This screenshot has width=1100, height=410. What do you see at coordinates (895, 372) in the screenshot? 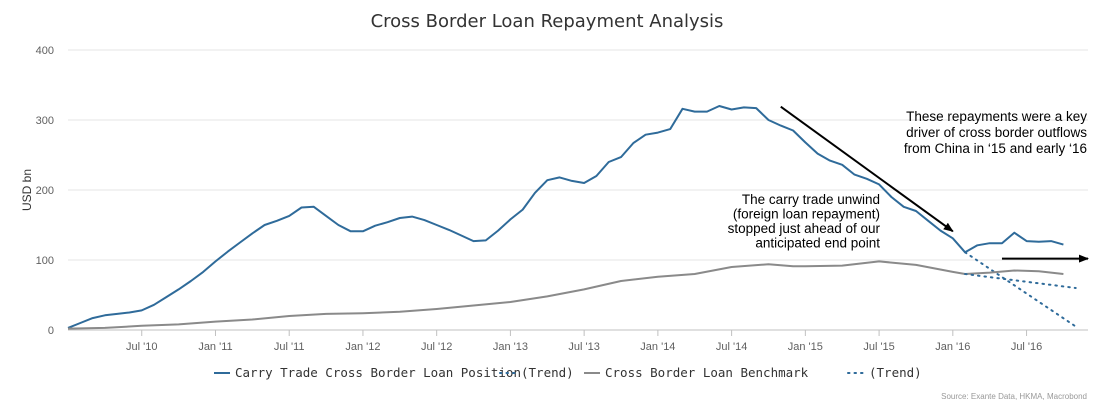
I see `legend-label-3: (Trend)` at bounding box center [895, 372].